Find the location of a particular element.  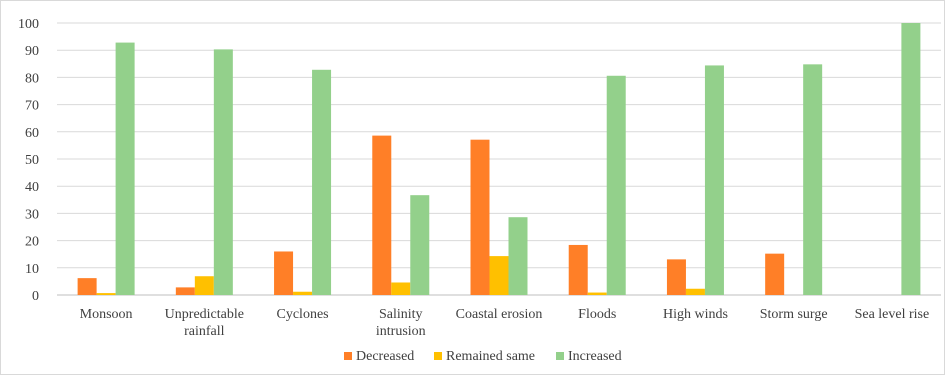

legend-label: Decreased is located at coordinates (385, 356).